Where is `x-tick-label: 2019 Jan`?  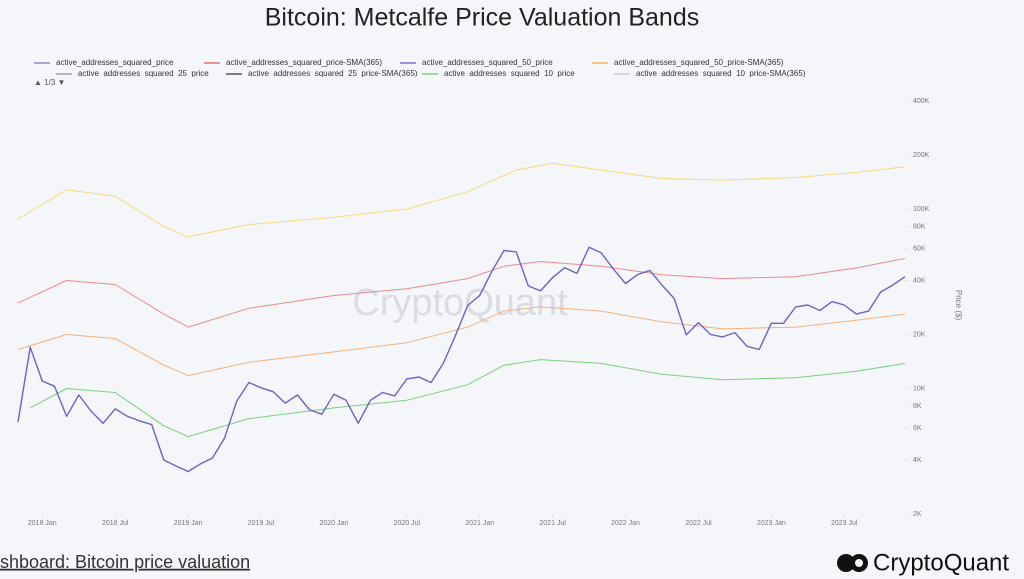 x-tick-label: 2019 Jan is located at coordinates (188, 523).